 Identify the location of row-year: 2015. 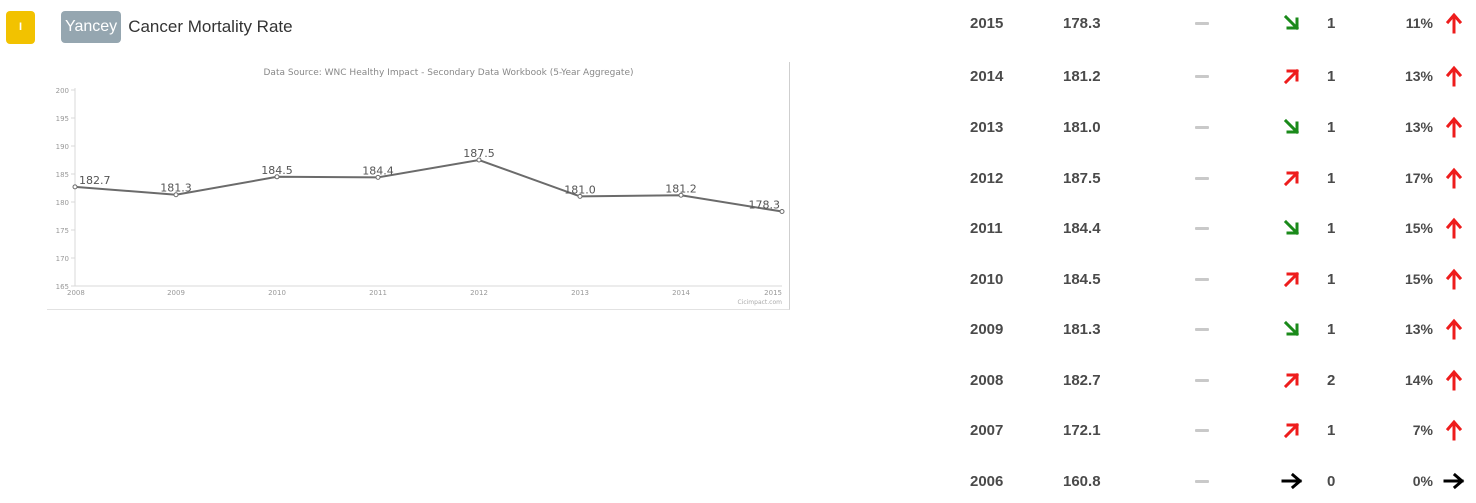
(987, 23).